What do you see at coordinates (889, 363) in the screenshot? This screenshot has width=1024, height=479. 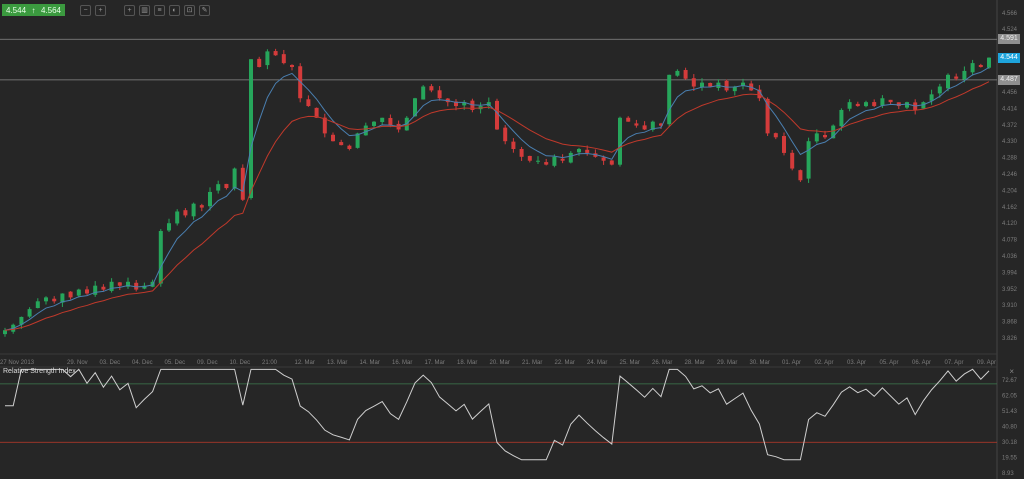 I see `x-tick-label: 05. Apr` at bounding box center [889, 363].